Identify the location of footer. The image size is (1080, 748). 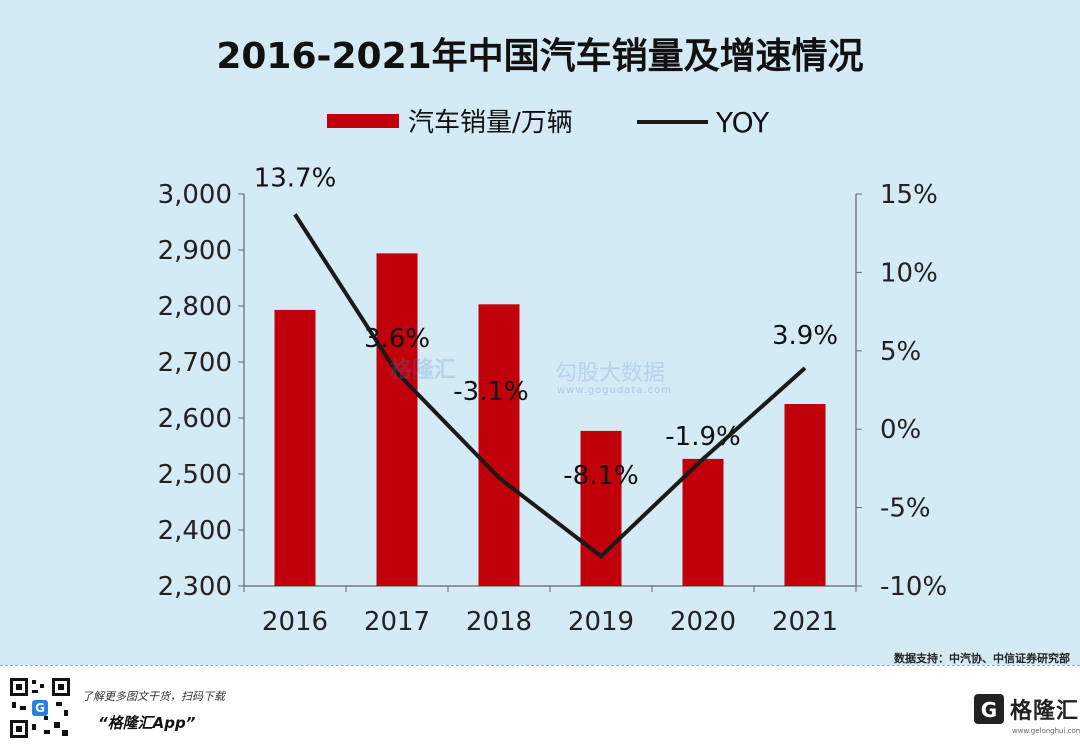
(540, 706).